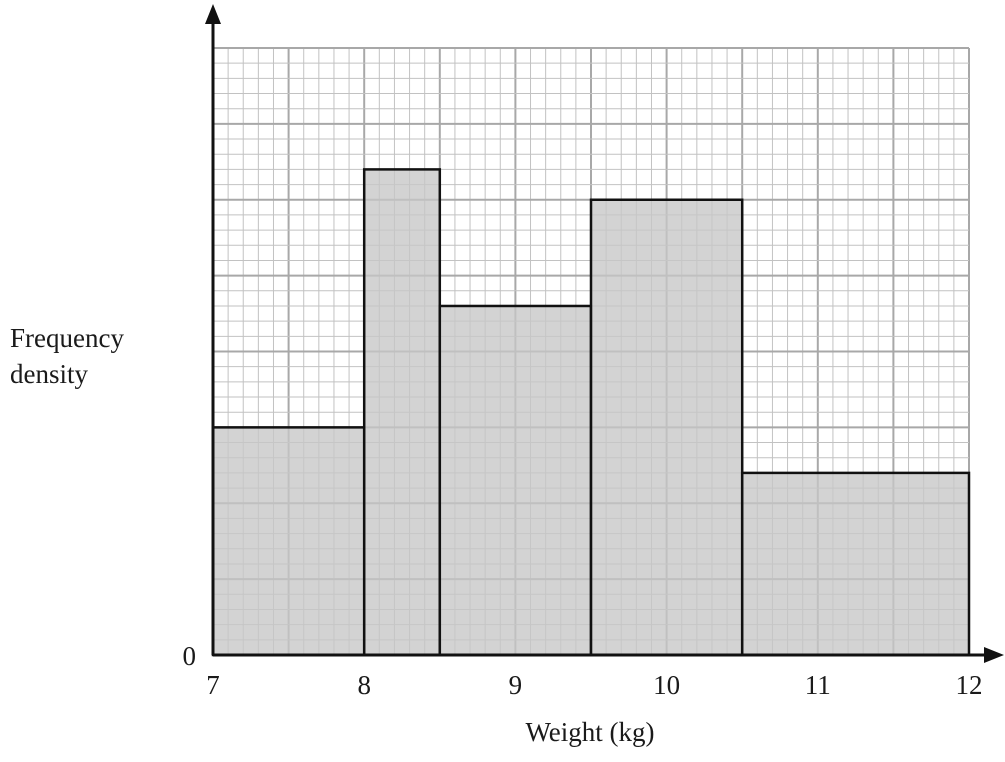  Describe the element at coordinates (213, 14) in the screenshot. I see `y-axis-arrowhead` at that location.